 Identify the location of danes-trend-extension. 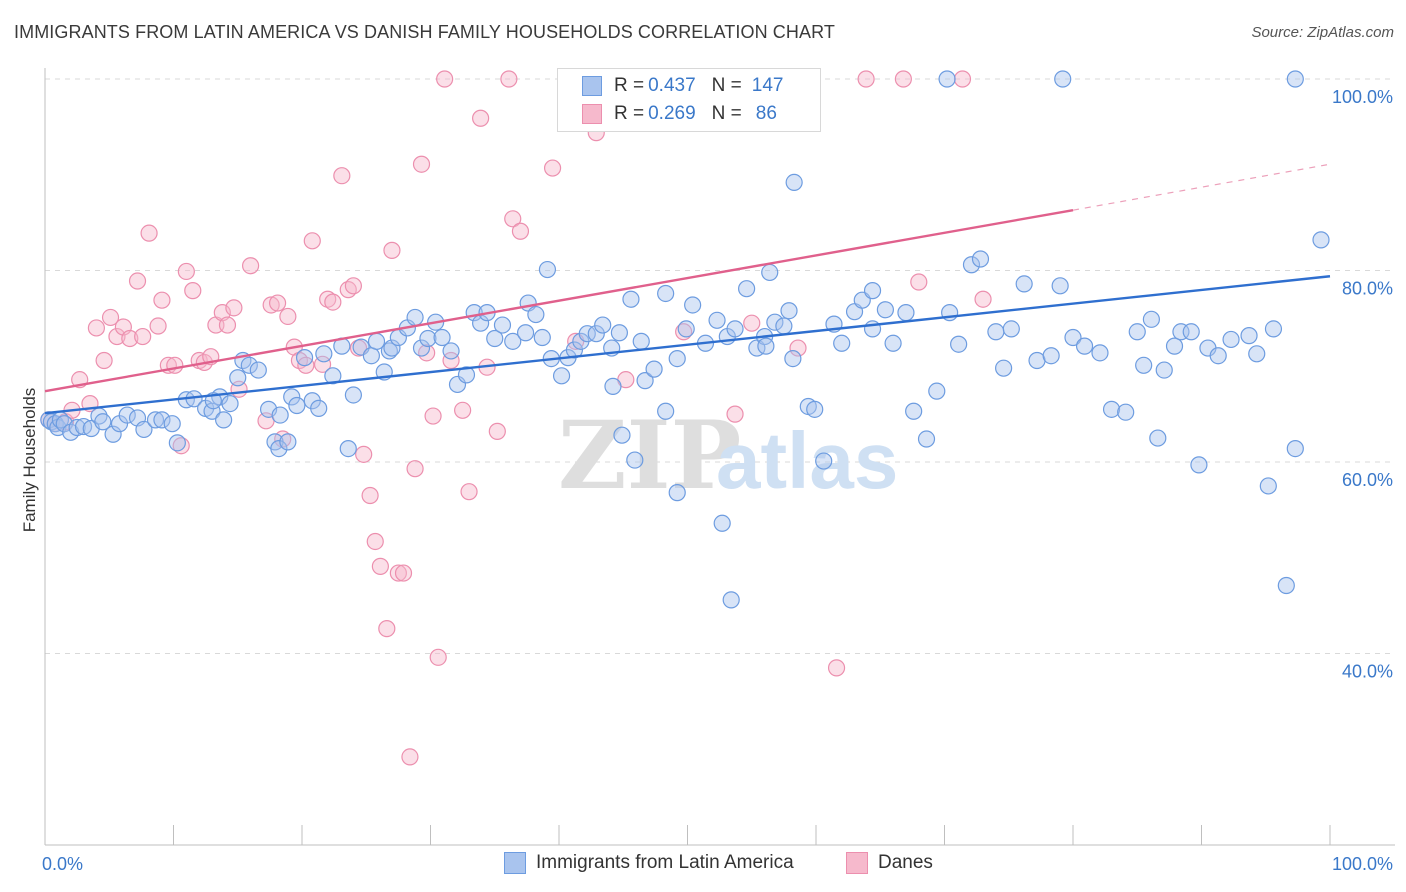
(1201, 187).